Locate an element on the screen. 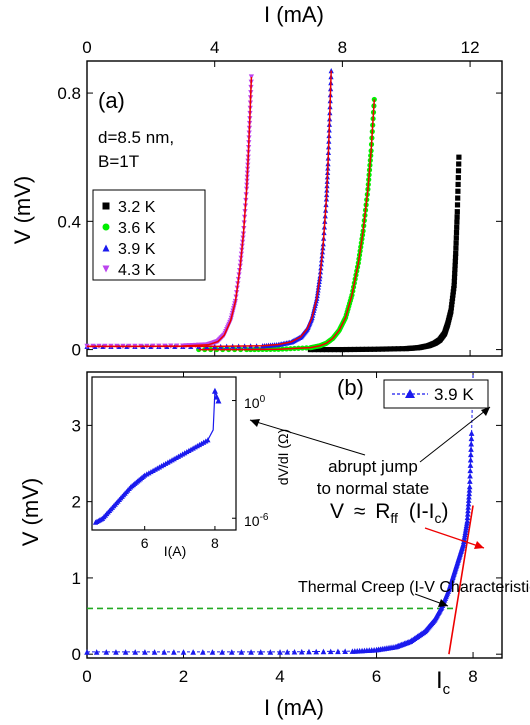 The width and height of the screenshot is (530, 725). panel-b-xlabel: I (mA) is located at coordinates (294, 707).